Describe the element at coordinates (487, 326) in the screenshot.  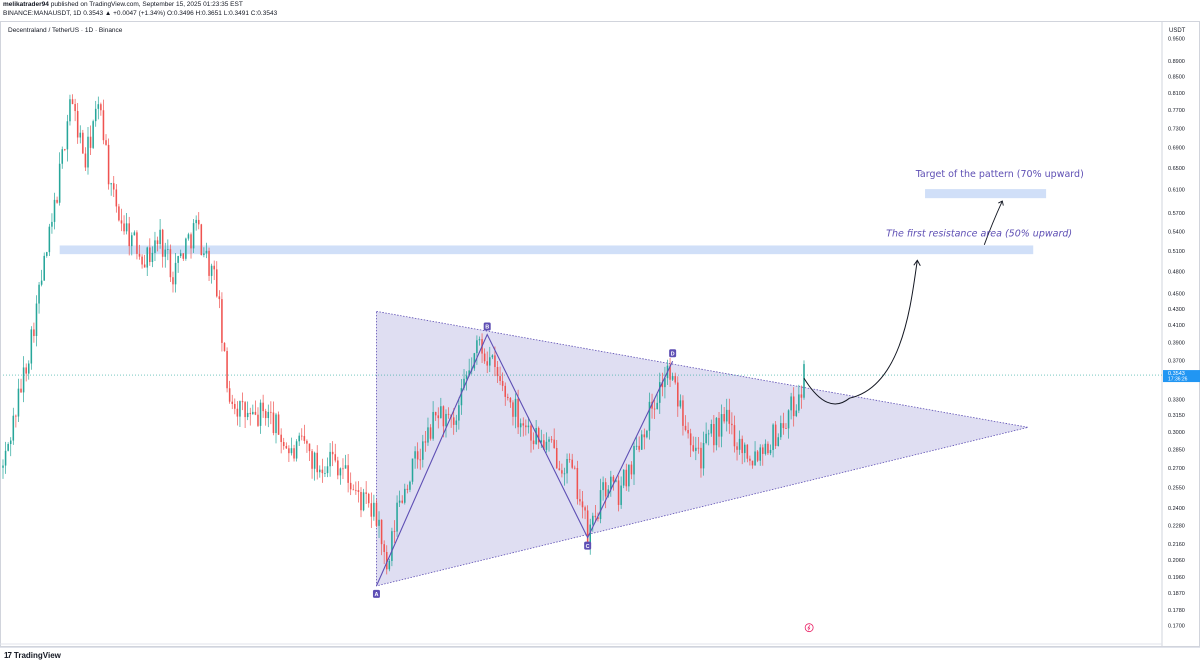
I see `abcd-point-marker` at that location.